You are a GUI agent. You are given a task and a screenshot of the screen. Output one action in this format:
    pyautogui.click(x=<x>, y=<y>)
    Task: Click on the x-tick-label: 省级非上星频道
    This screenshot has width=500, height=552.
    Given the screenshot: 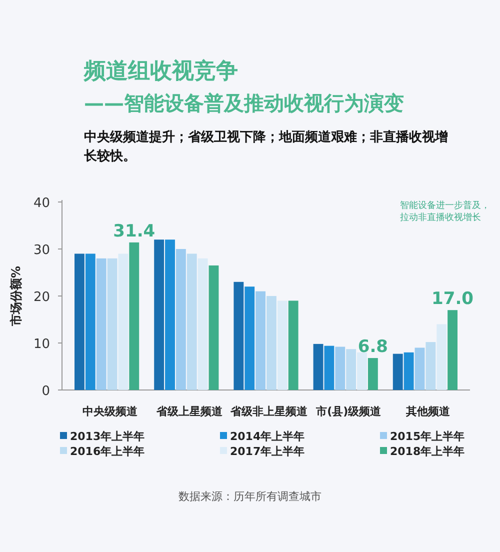 What is the action you would take?
    pyautogui.click(x=269, y=411)
    